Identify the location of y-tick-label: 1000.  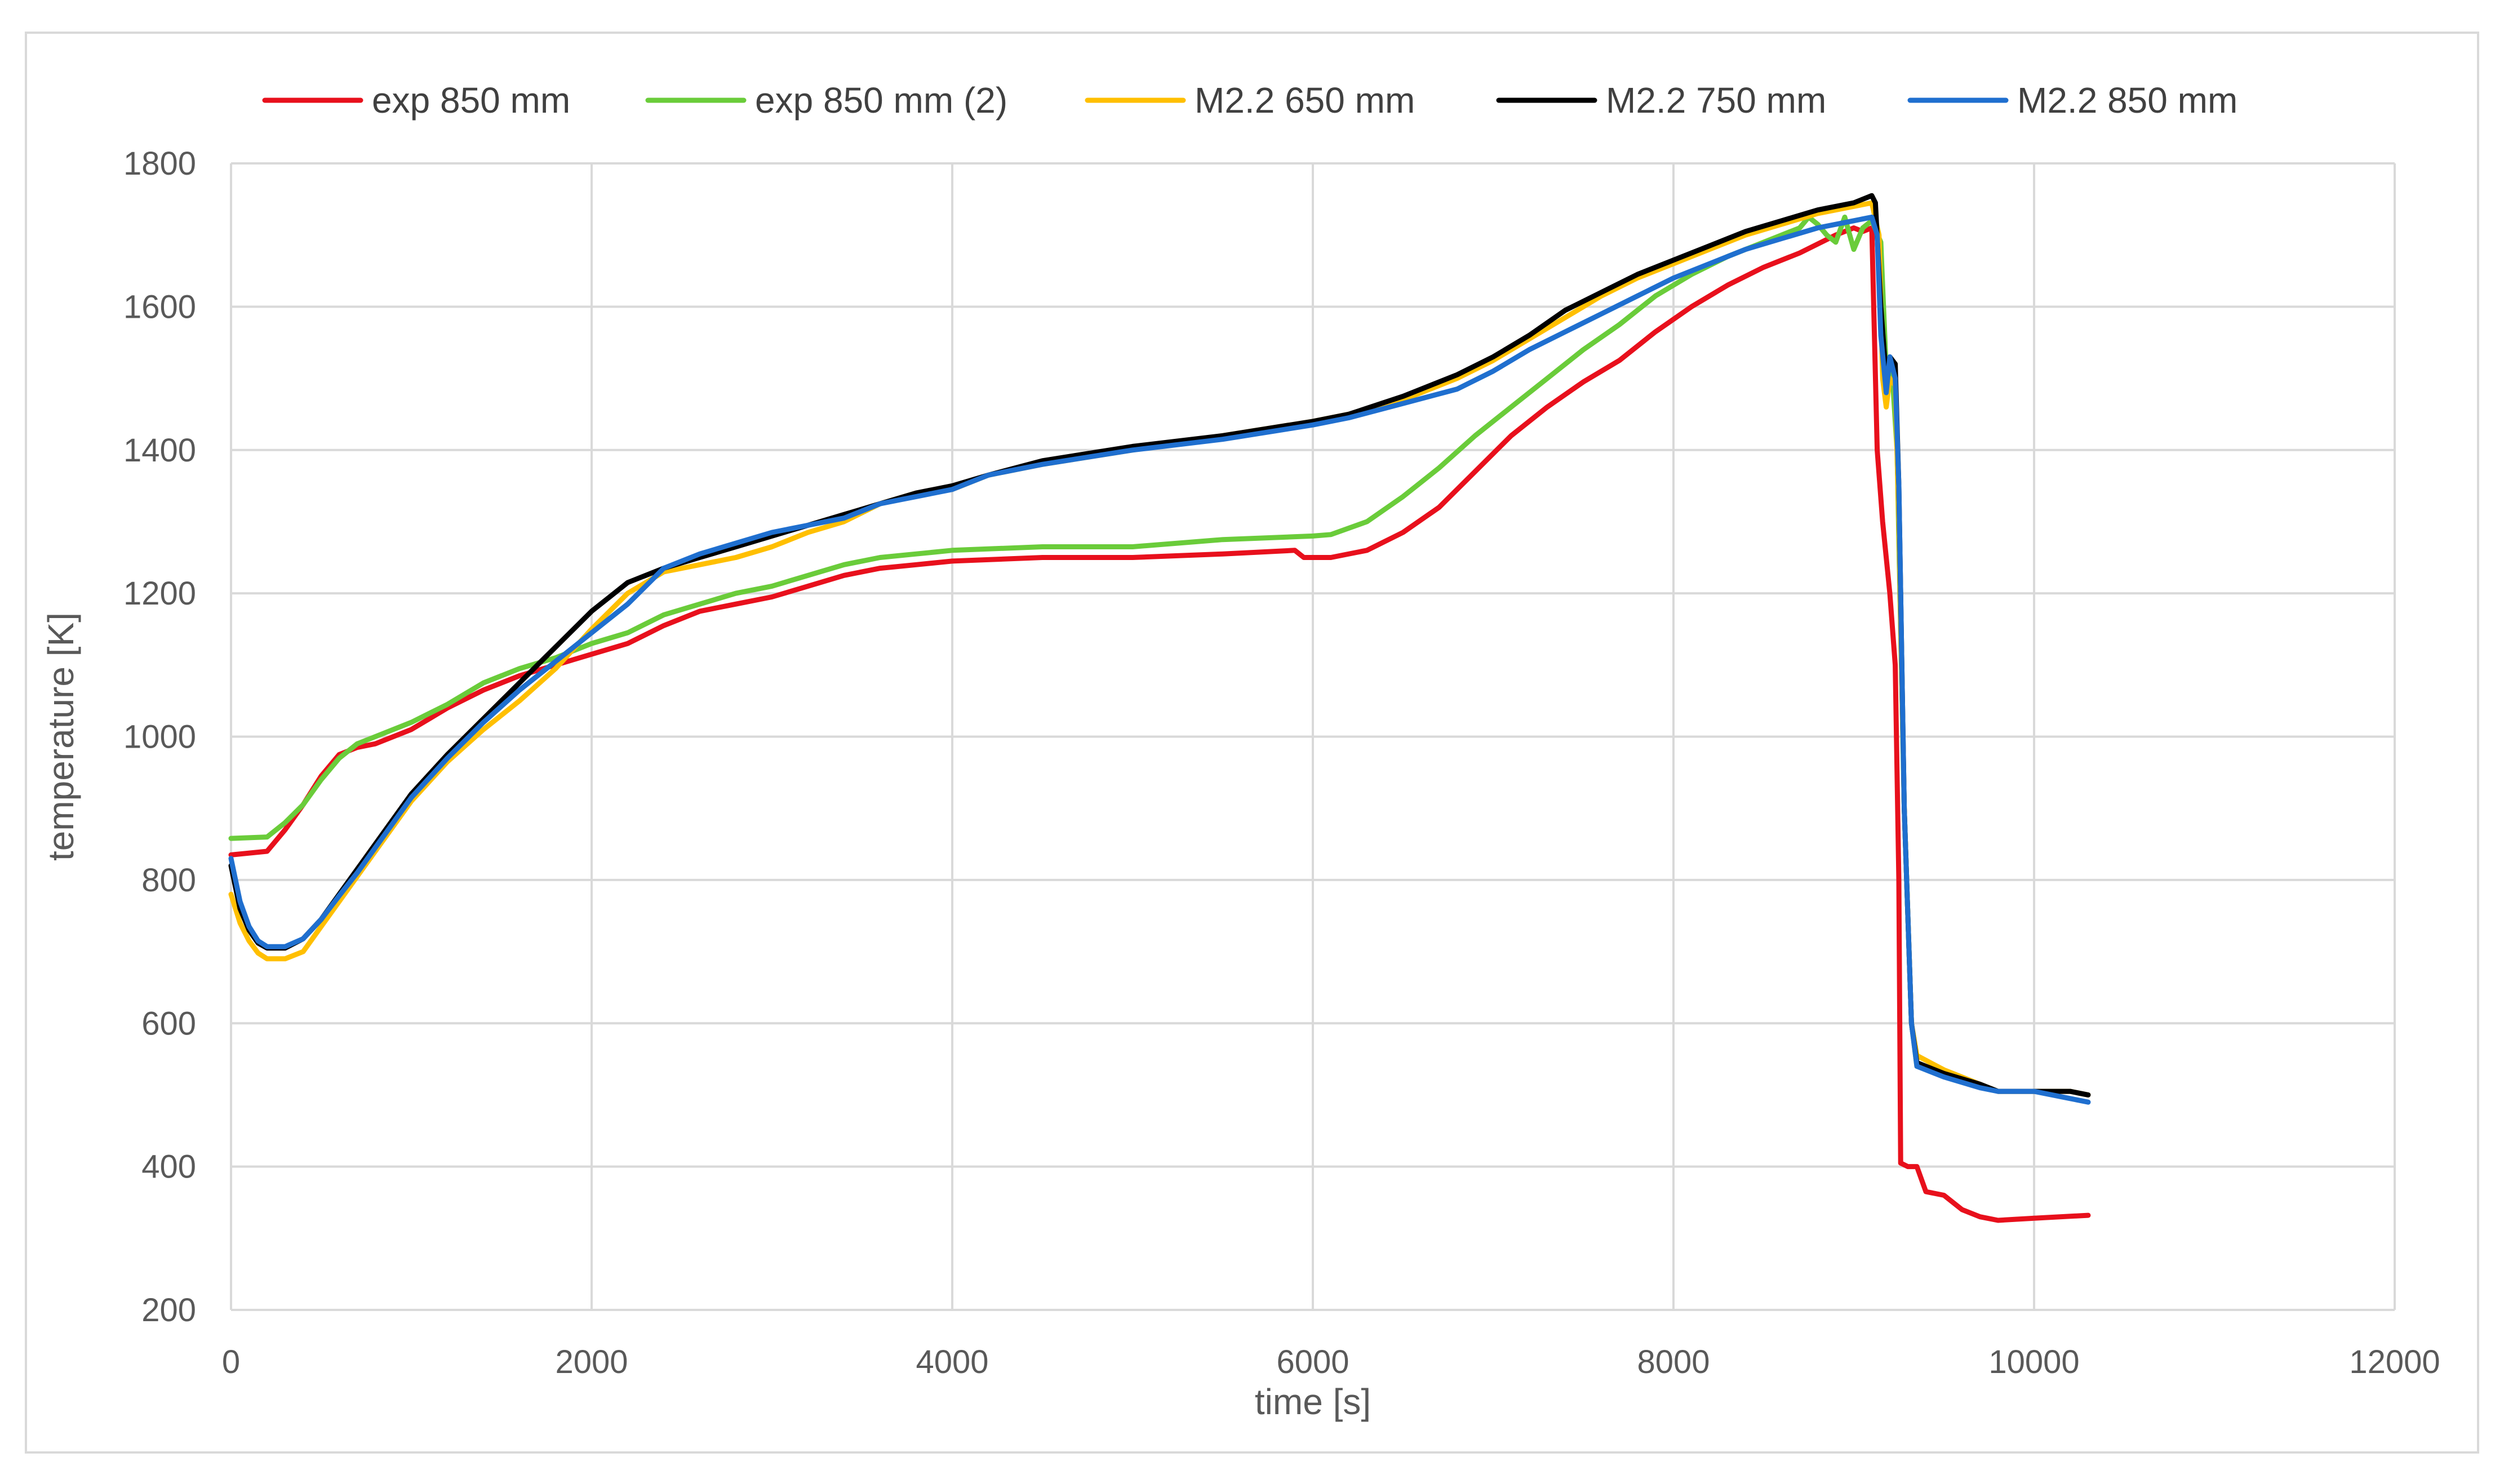
(159, 737).